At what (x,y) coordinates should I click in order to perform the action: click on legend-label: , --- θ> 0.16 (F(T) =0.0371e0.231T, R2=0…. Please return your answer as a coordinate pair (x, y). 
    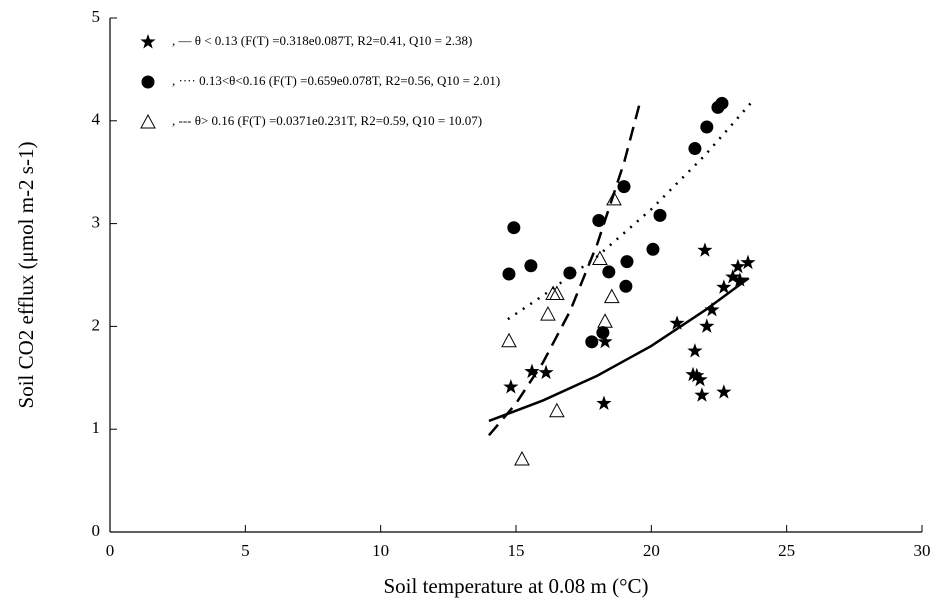
    Looking at the image, I should click on (327, 120).